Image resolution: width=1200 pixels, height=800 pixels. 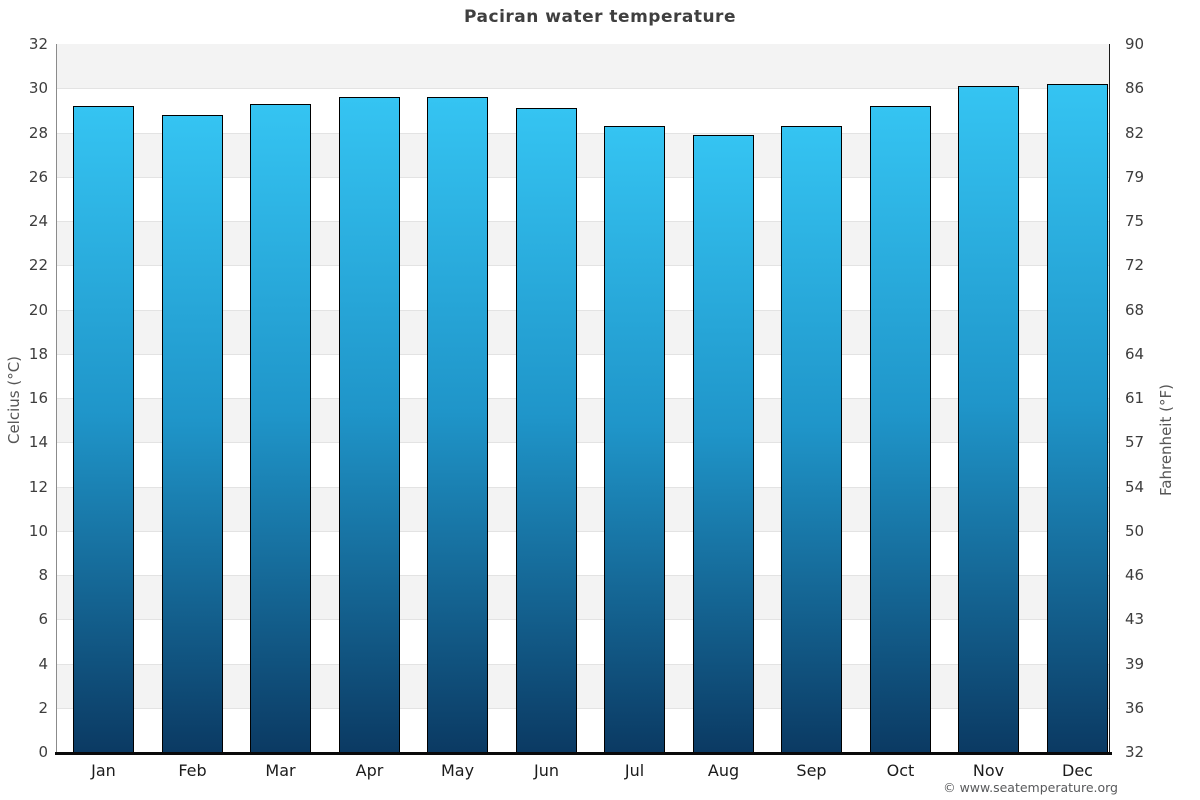 What do you see at coordinates (900, 429) in the screenshot?
I see `bar-oct` at bounding box center [900, 429].